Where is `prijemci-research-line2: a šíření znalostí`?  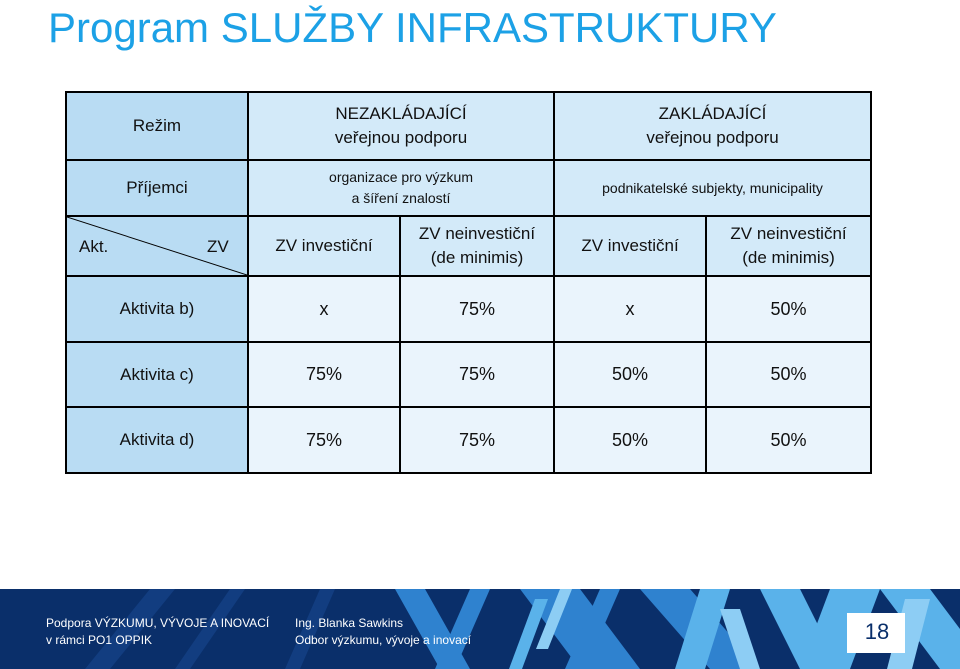
prijemci-research-line2: a šíření znalostí is located at coordinates (401, 198).